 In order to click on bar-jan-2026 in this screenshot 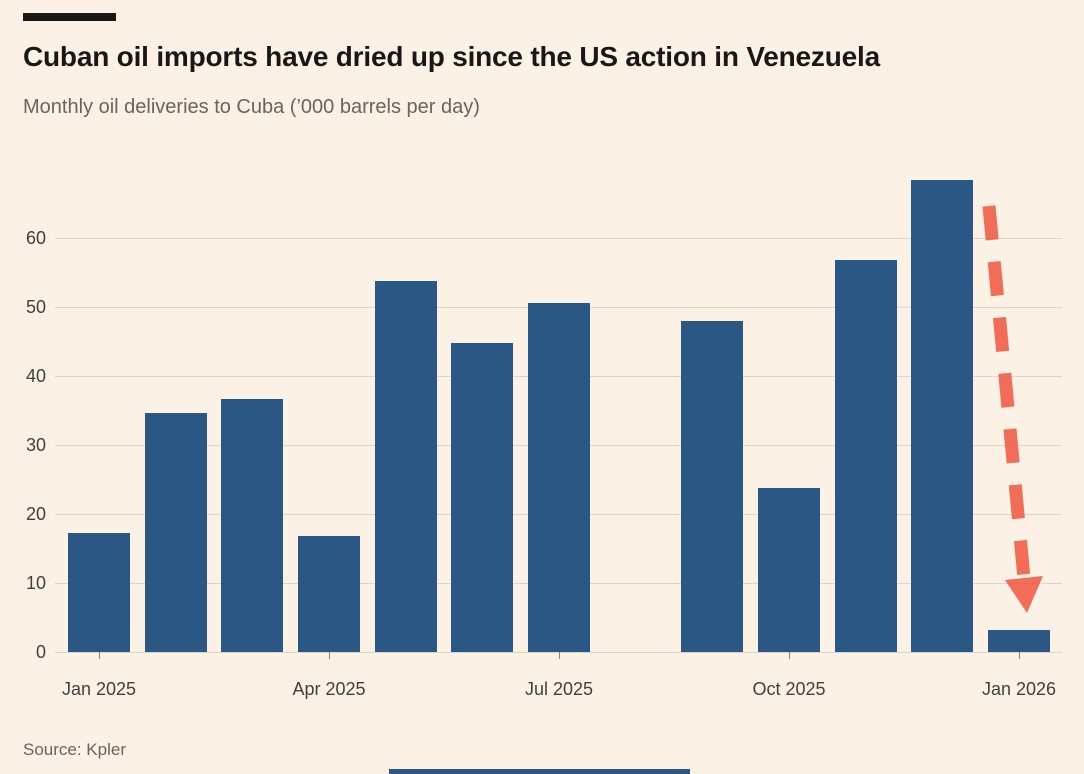, I will do `click(1019, 640)`.